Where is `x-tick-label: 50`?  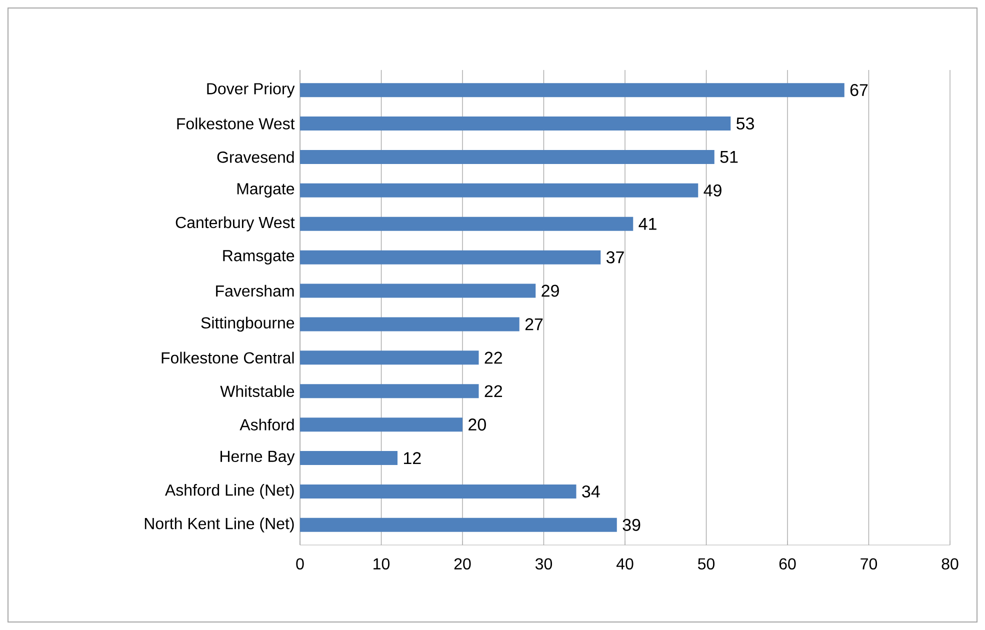
x-tick-label: 50 is located at coordinates (706, 564).